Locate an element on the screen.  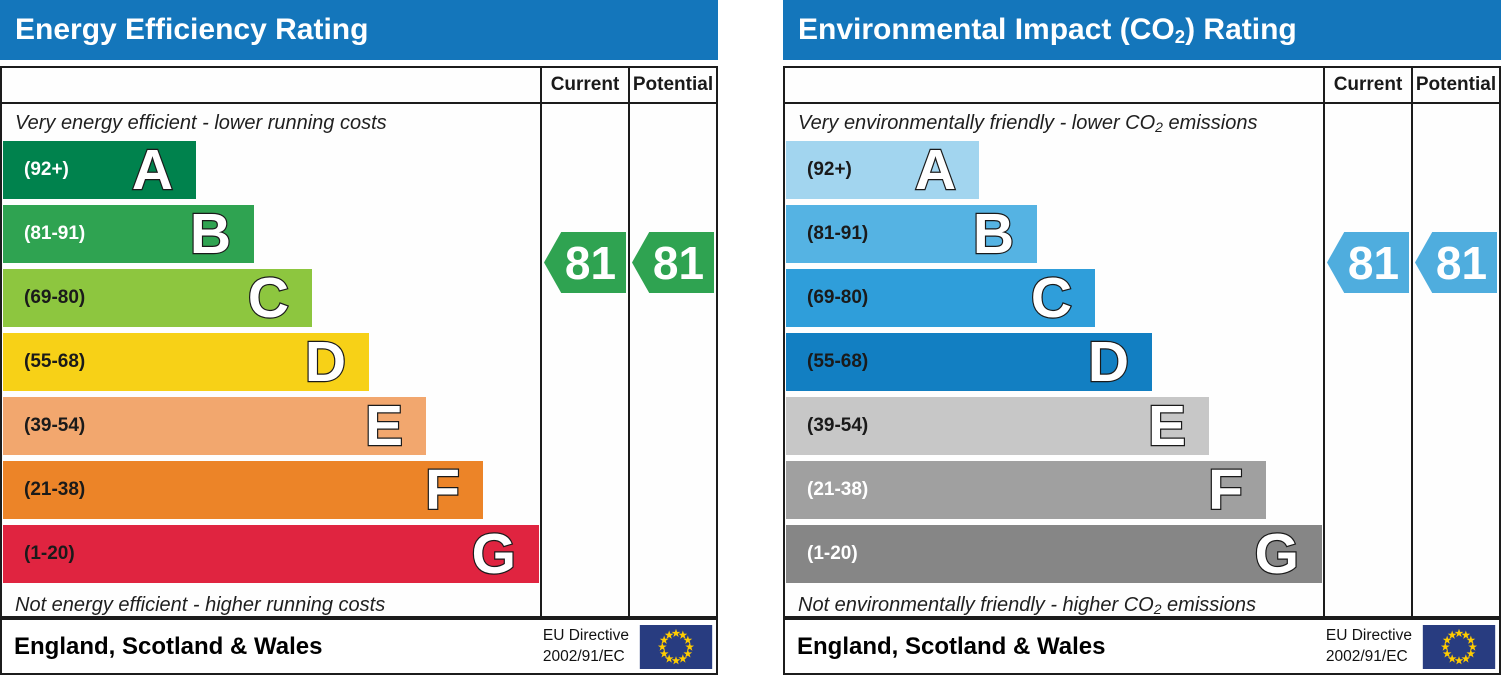
environment-band-a: (92+) A is located at coordinates (882, 170).